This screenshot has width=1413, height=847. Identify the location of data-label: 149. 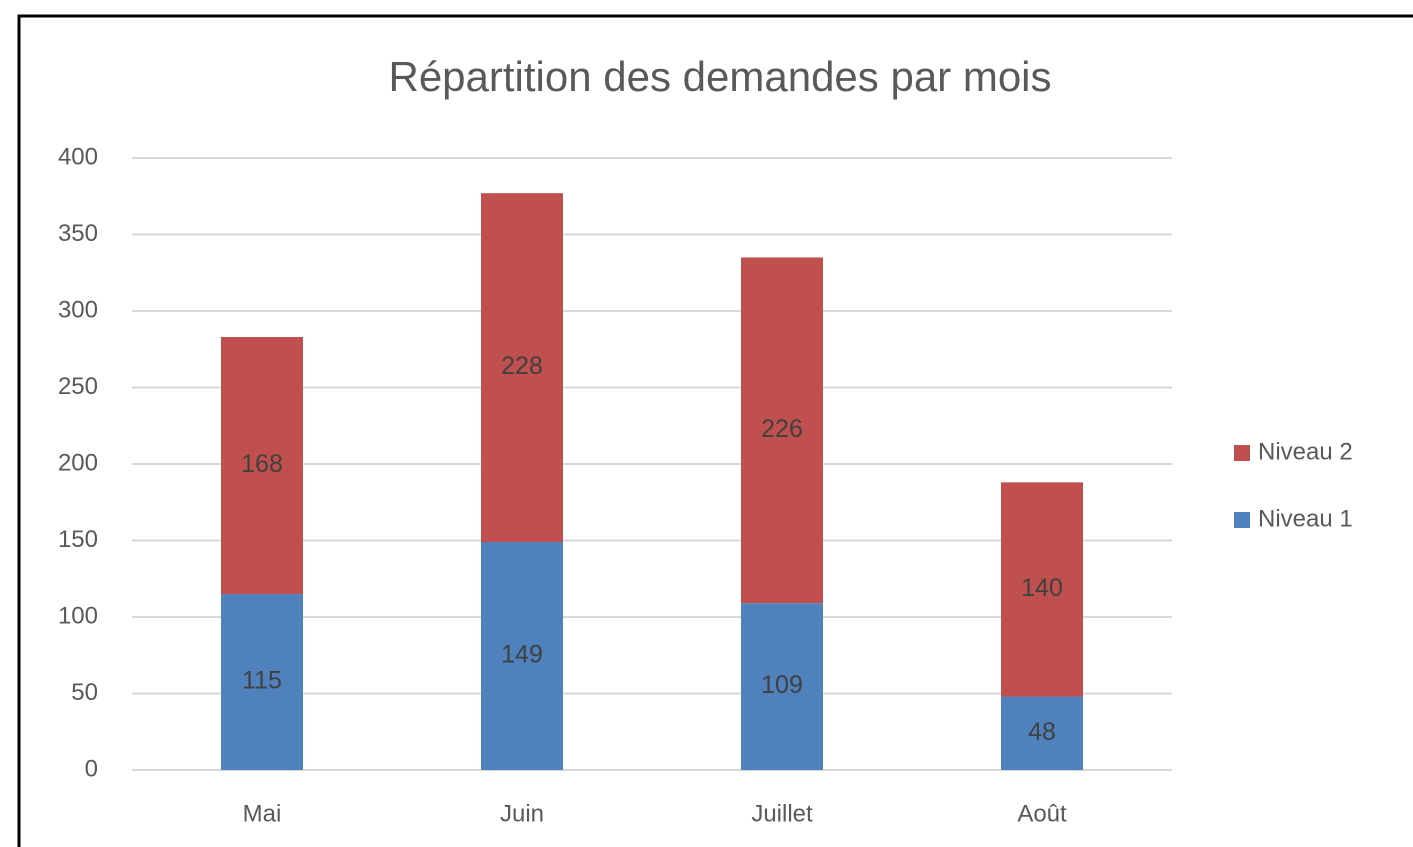
(522, 655).